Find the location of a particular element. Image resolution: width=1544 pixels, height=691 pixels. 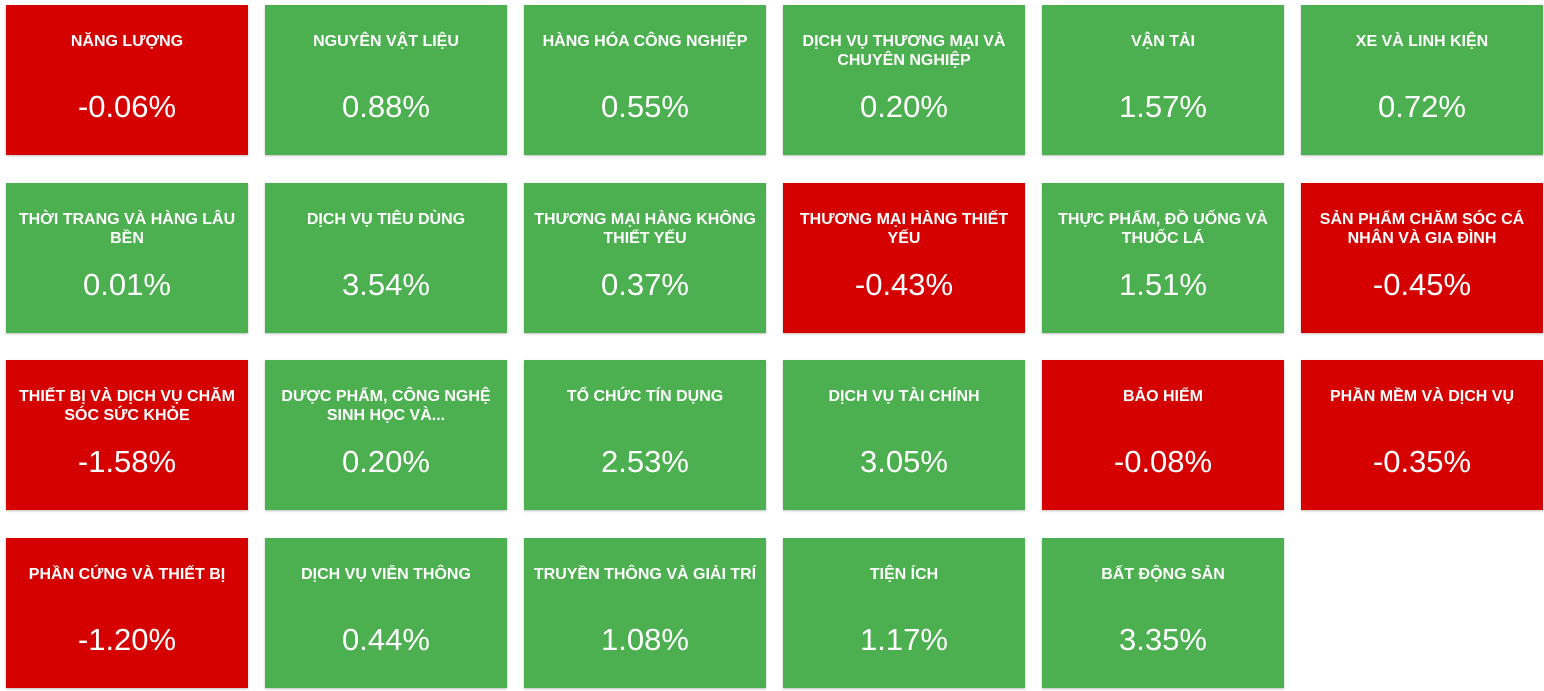

sector-tile: NGUYÊN VẬT LIỆU 0.88% is located at coordinates (386, 80).